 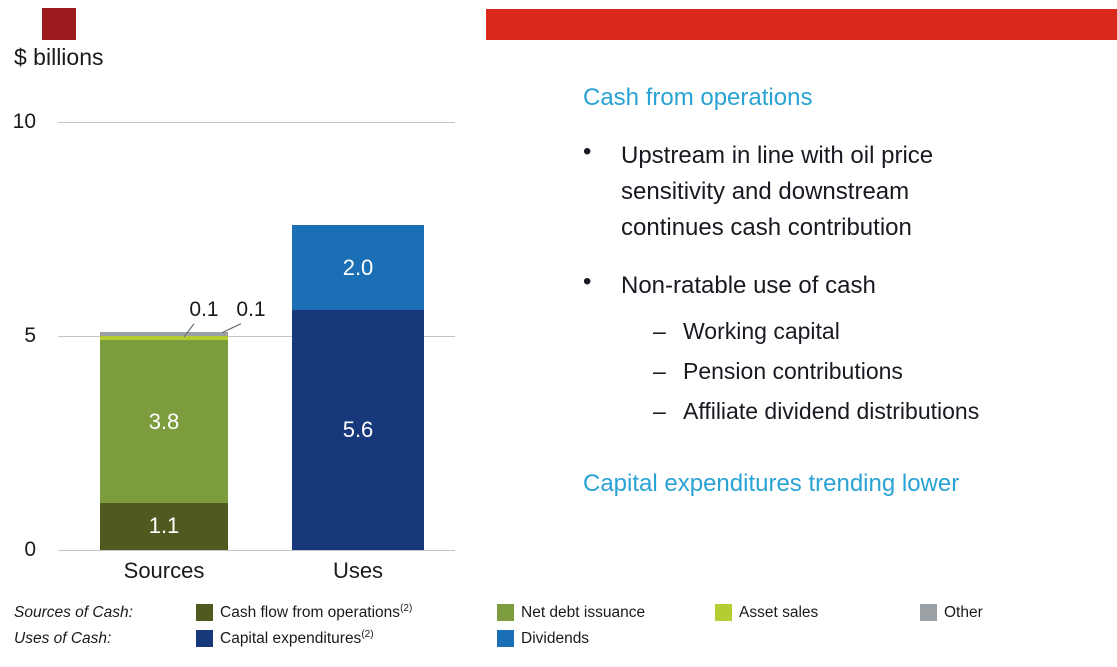 I want to click on legend-item: Net debt issuance, so click(x=571, y=612).